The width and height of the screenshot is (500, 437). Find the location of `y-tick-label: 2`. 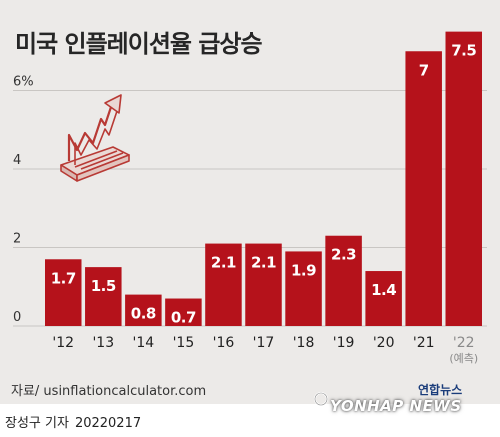

y-tick-label: 2 is located at coordinates (17, 239).